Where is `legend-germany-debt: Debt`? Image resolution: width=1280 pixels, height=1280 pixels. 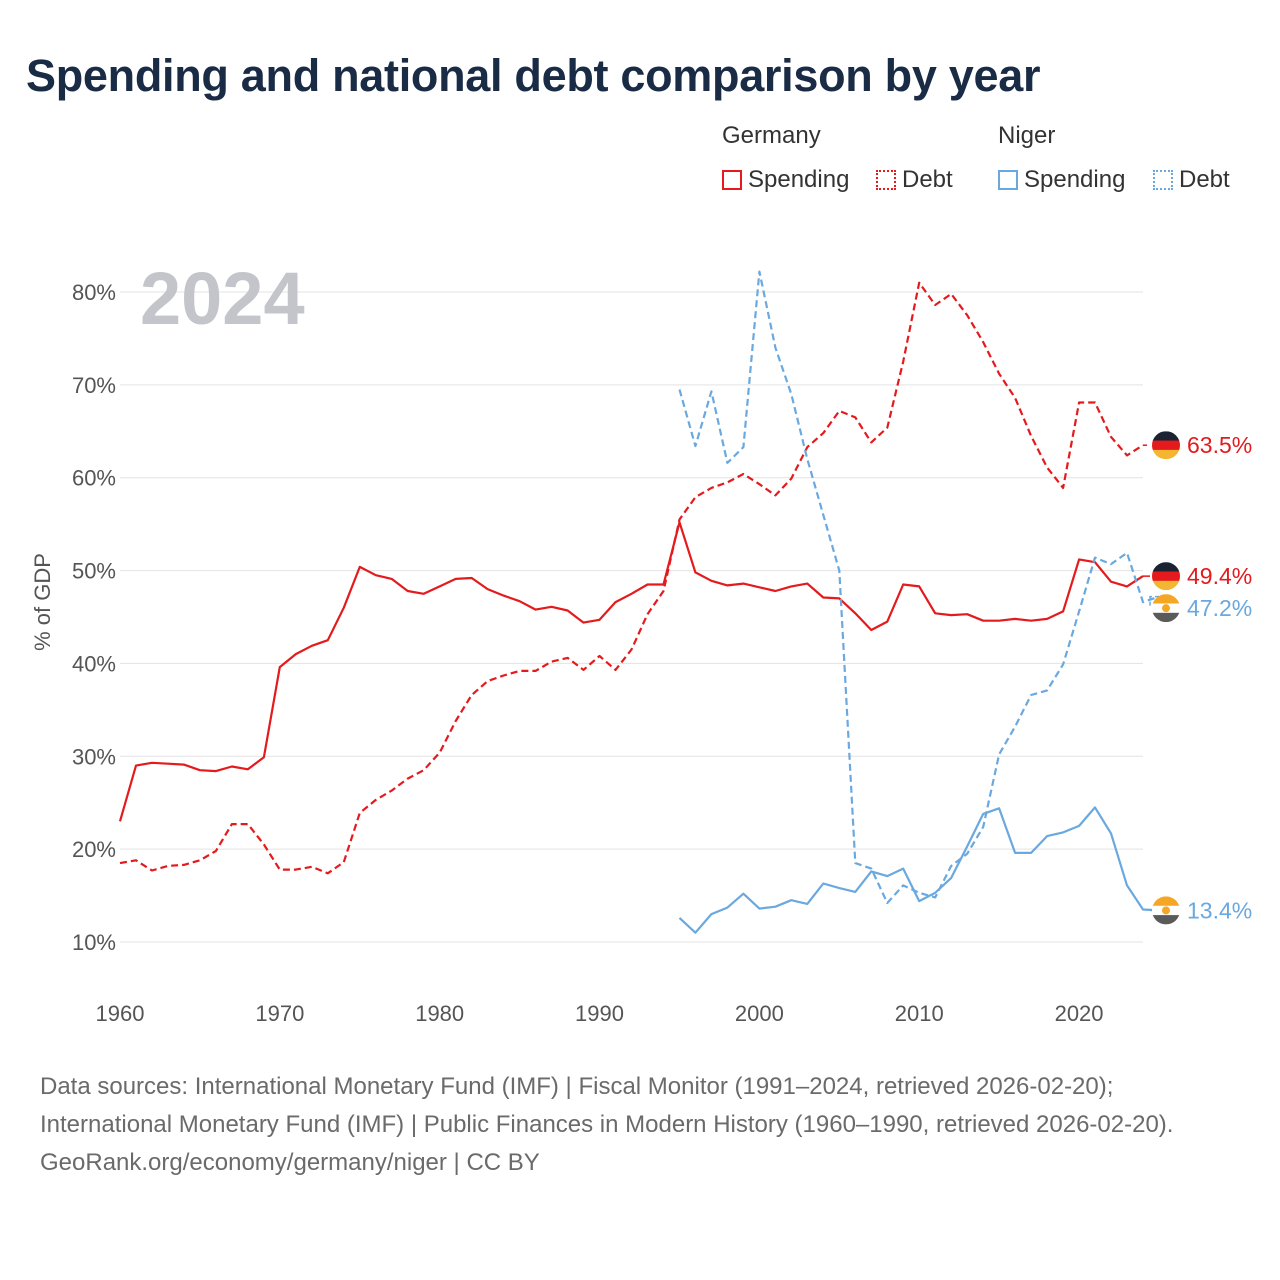 legend-germany-debt: Debt is located at coordinates (914, 180).